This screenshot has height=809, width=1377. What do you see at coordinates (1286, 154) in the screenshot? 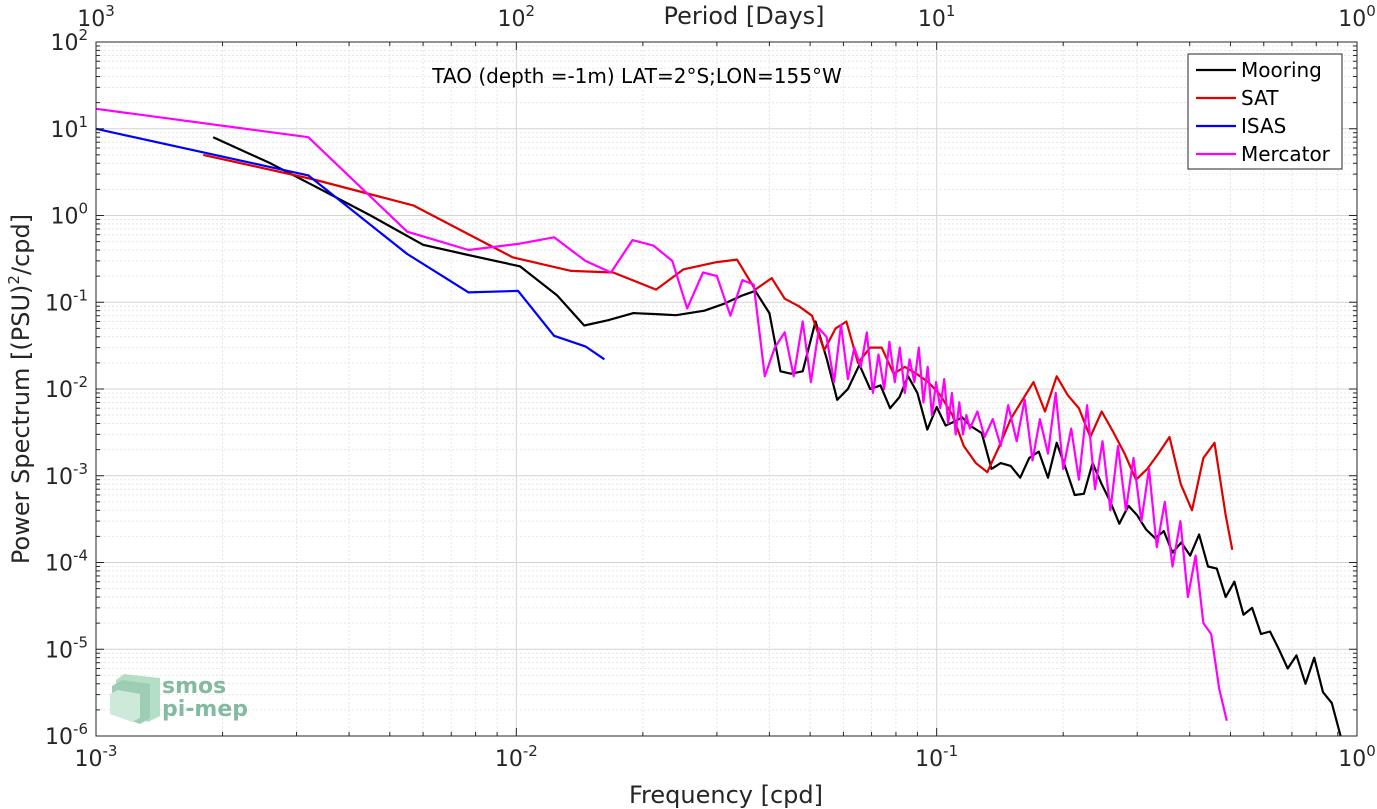
I see `legend-label-mercator: Mercator` at bounding box center [1286, 154].